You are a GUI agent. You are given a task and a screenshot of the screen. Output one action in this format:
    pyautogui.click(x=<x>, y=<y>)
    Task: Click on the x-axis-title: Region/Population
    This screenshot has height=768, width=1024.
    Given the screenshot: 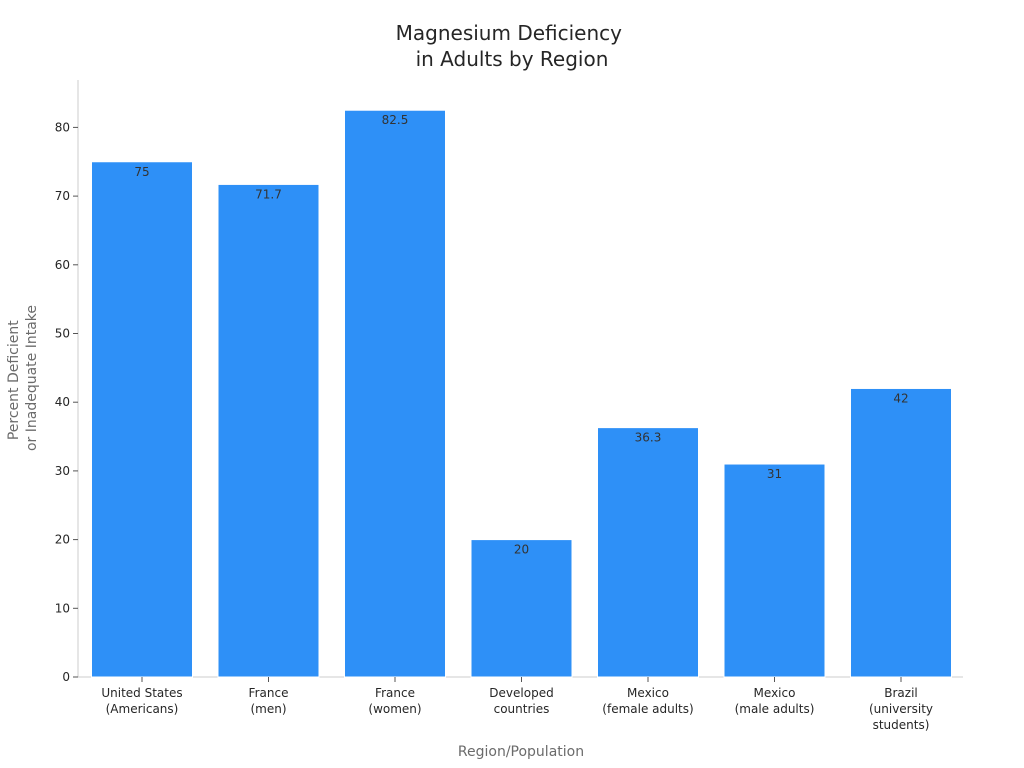 What is the action you would take?
    pyautogui.click(x=521, y=752)
    